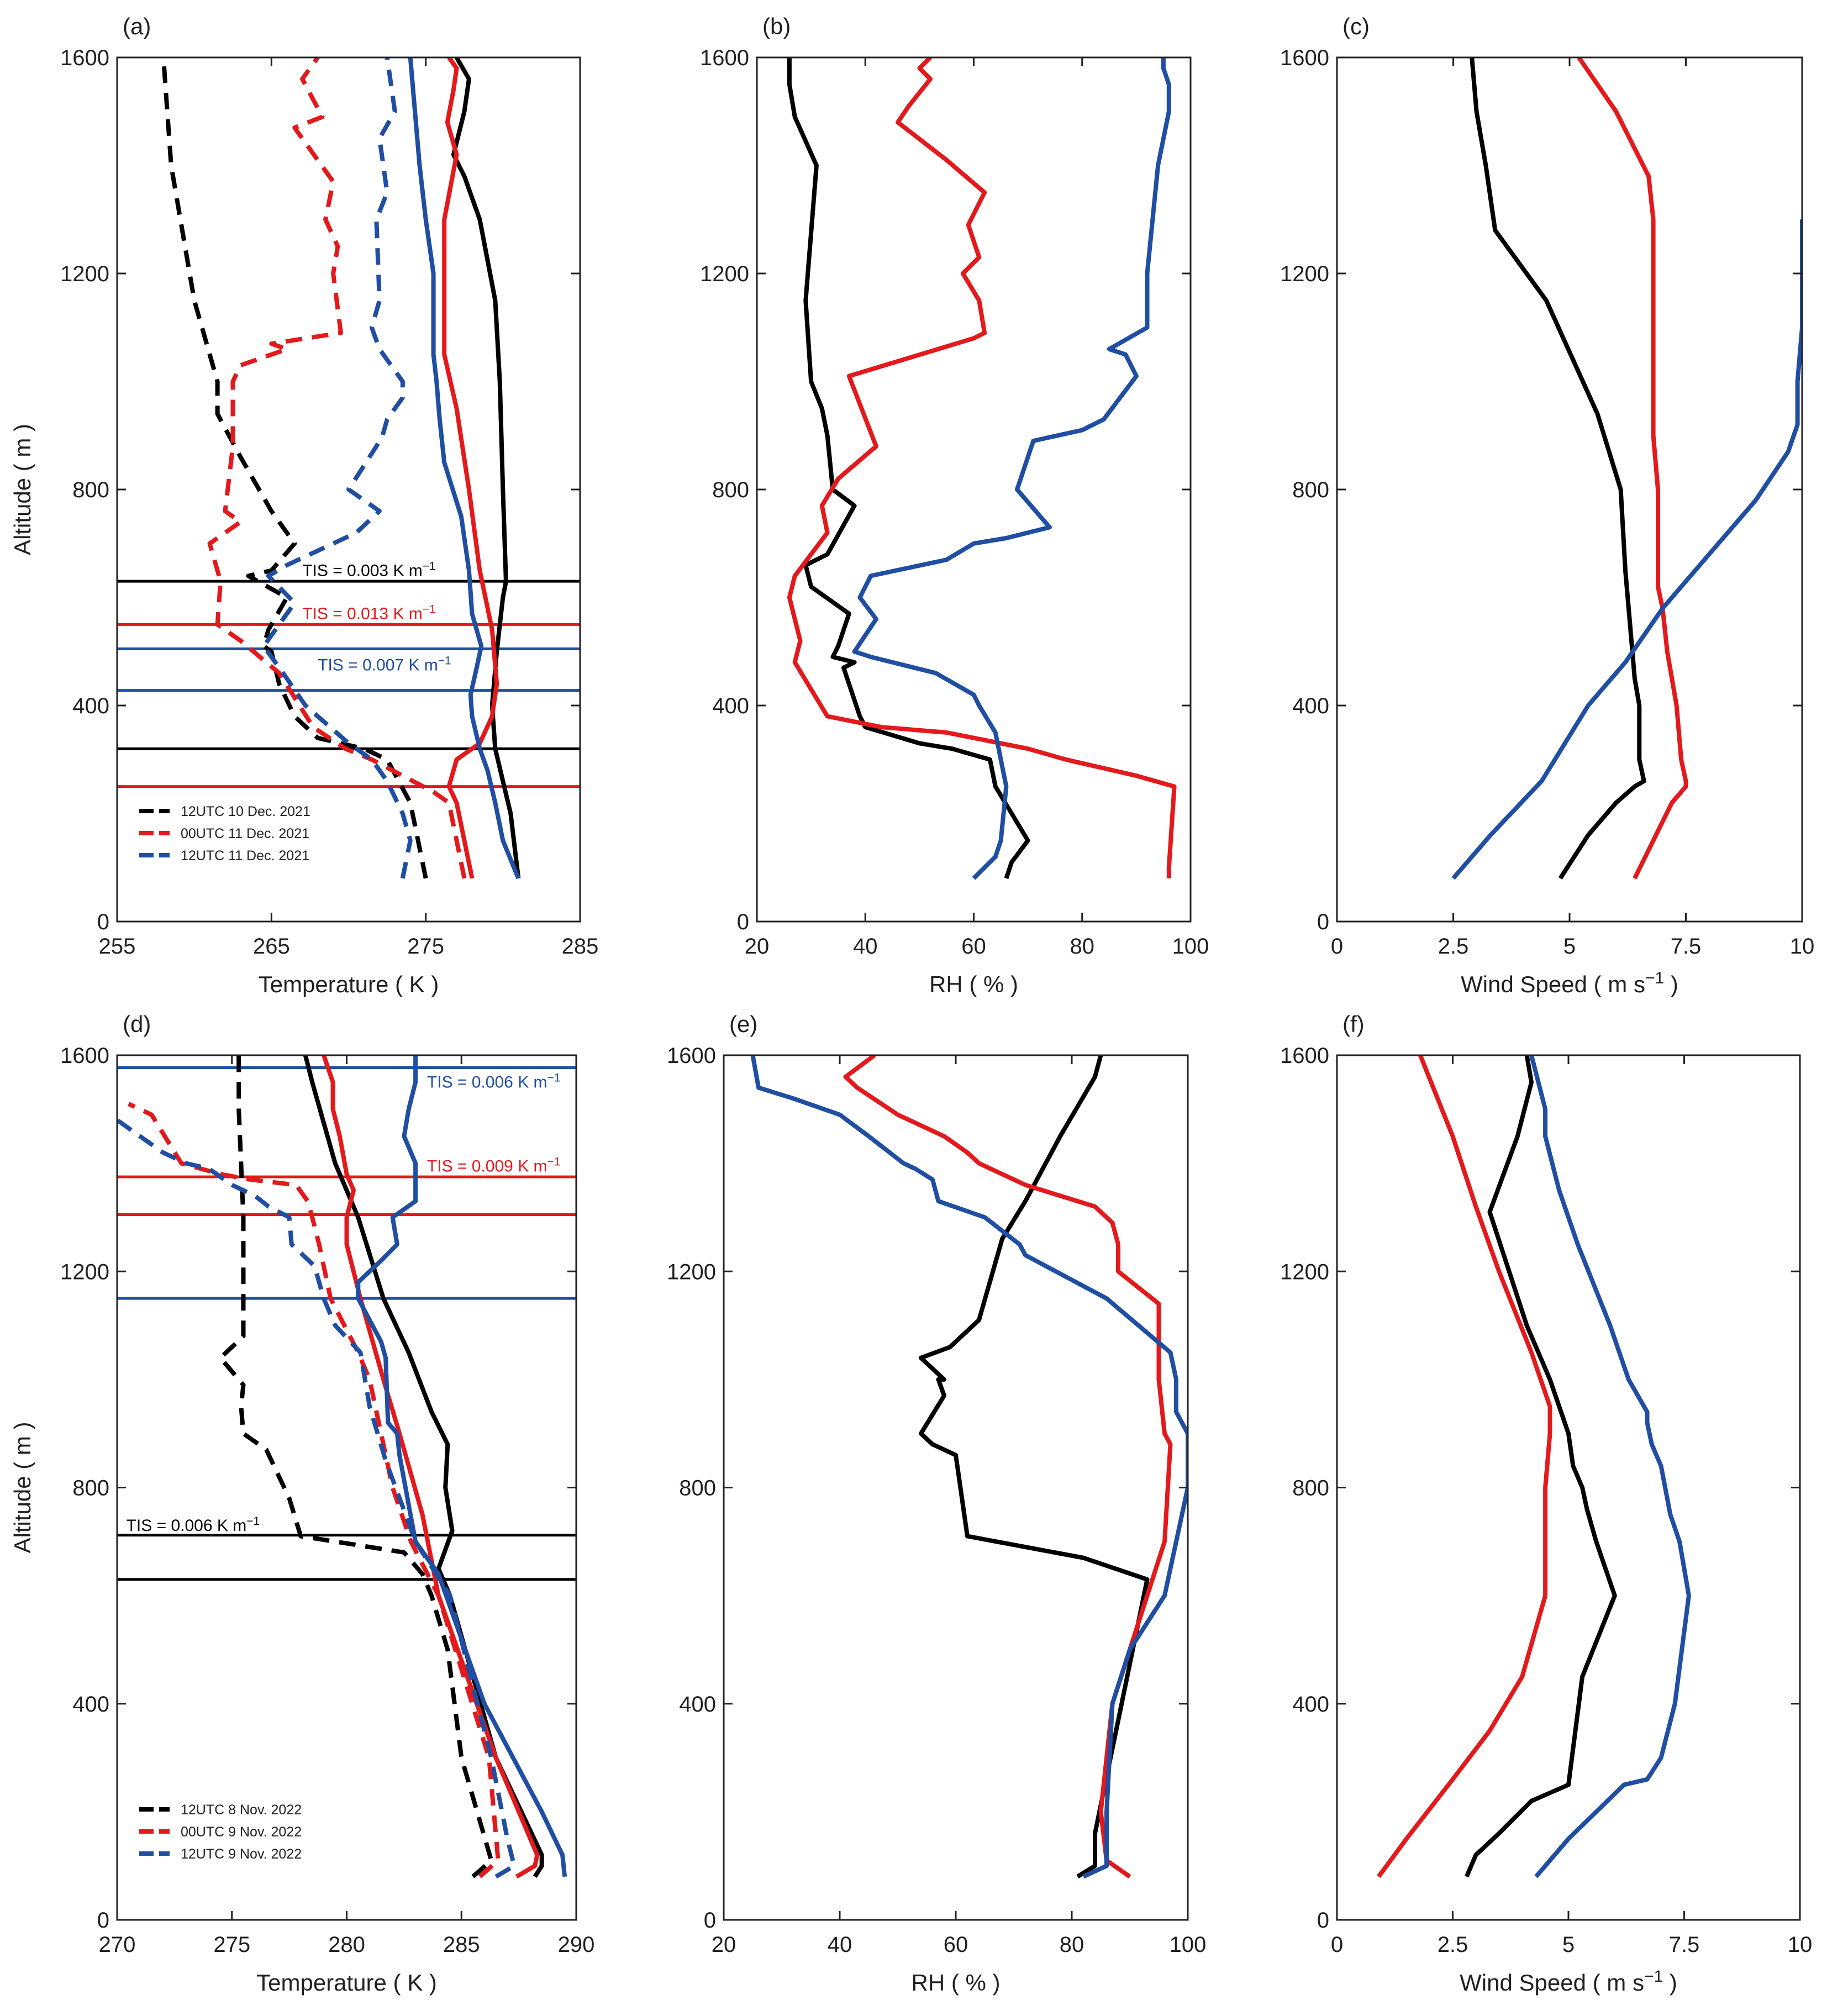 Image resolution: width=1827 pixels, height=2016 pixels. What do you see at coordinates (1356, 26) in the screenshot?
I see `panel-label: (c)` at bounding box center [1356, 26].